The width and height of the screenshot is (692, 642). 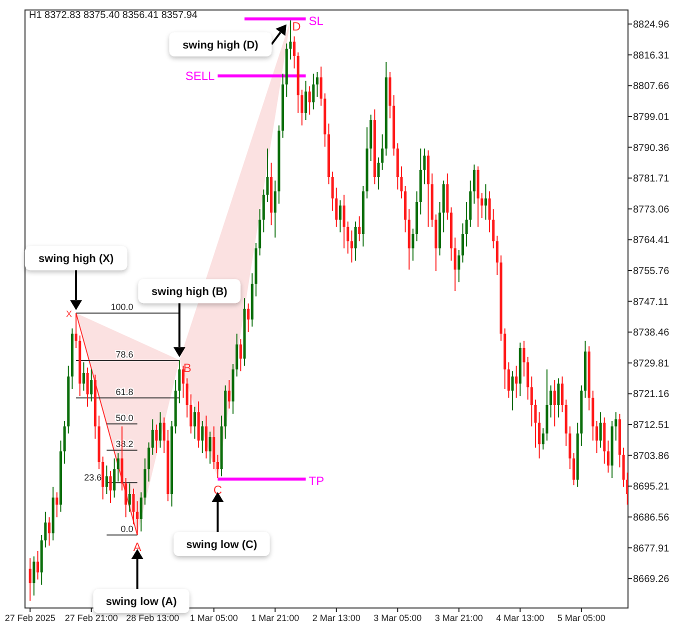 What do you see at coordinates (651, 333) in the screenshot?
I see `y-tick-label: 8738.46` at bounding box center [651, 333].